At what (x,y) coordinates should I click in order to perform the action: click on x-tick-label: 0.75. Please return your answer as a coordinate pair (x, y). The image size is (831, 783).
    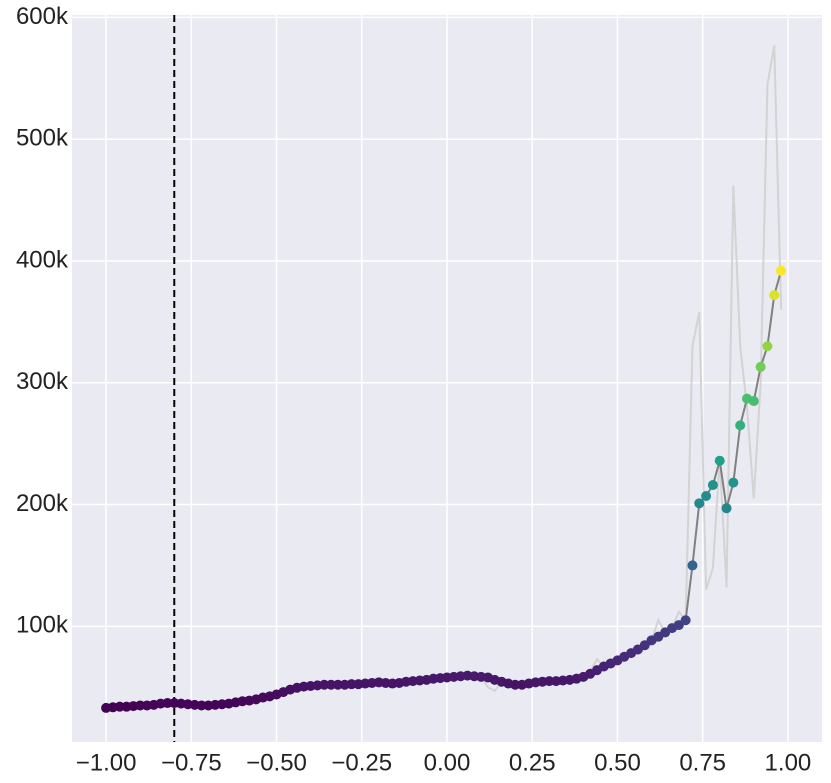
    Looking at the image, I should click on (702, 762).